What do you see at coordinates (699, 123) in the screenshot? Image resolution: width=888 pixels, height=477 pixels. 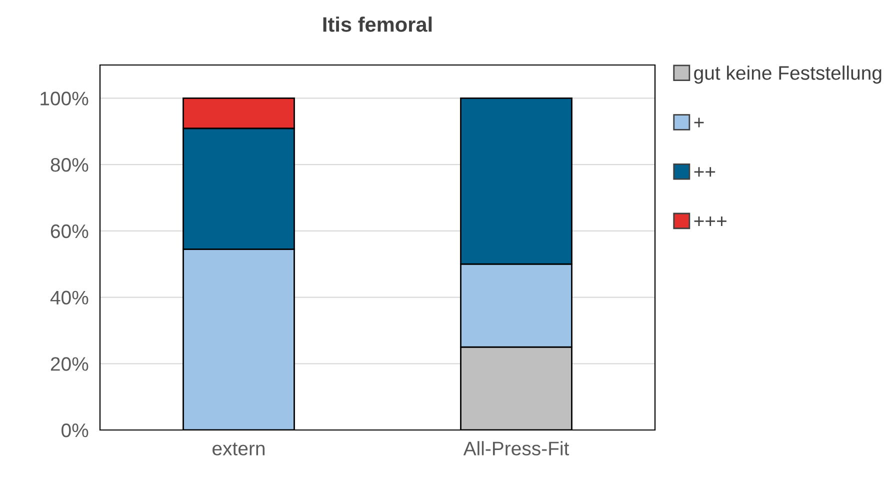 I see `legend-label: +` at bounding box center [699, 123].